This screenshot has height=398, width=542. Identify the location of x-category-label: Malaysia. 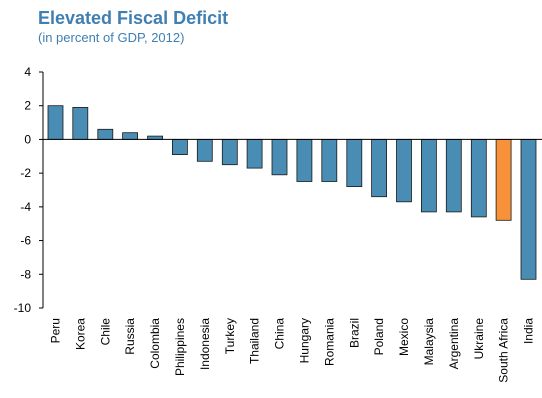
(429, 342).